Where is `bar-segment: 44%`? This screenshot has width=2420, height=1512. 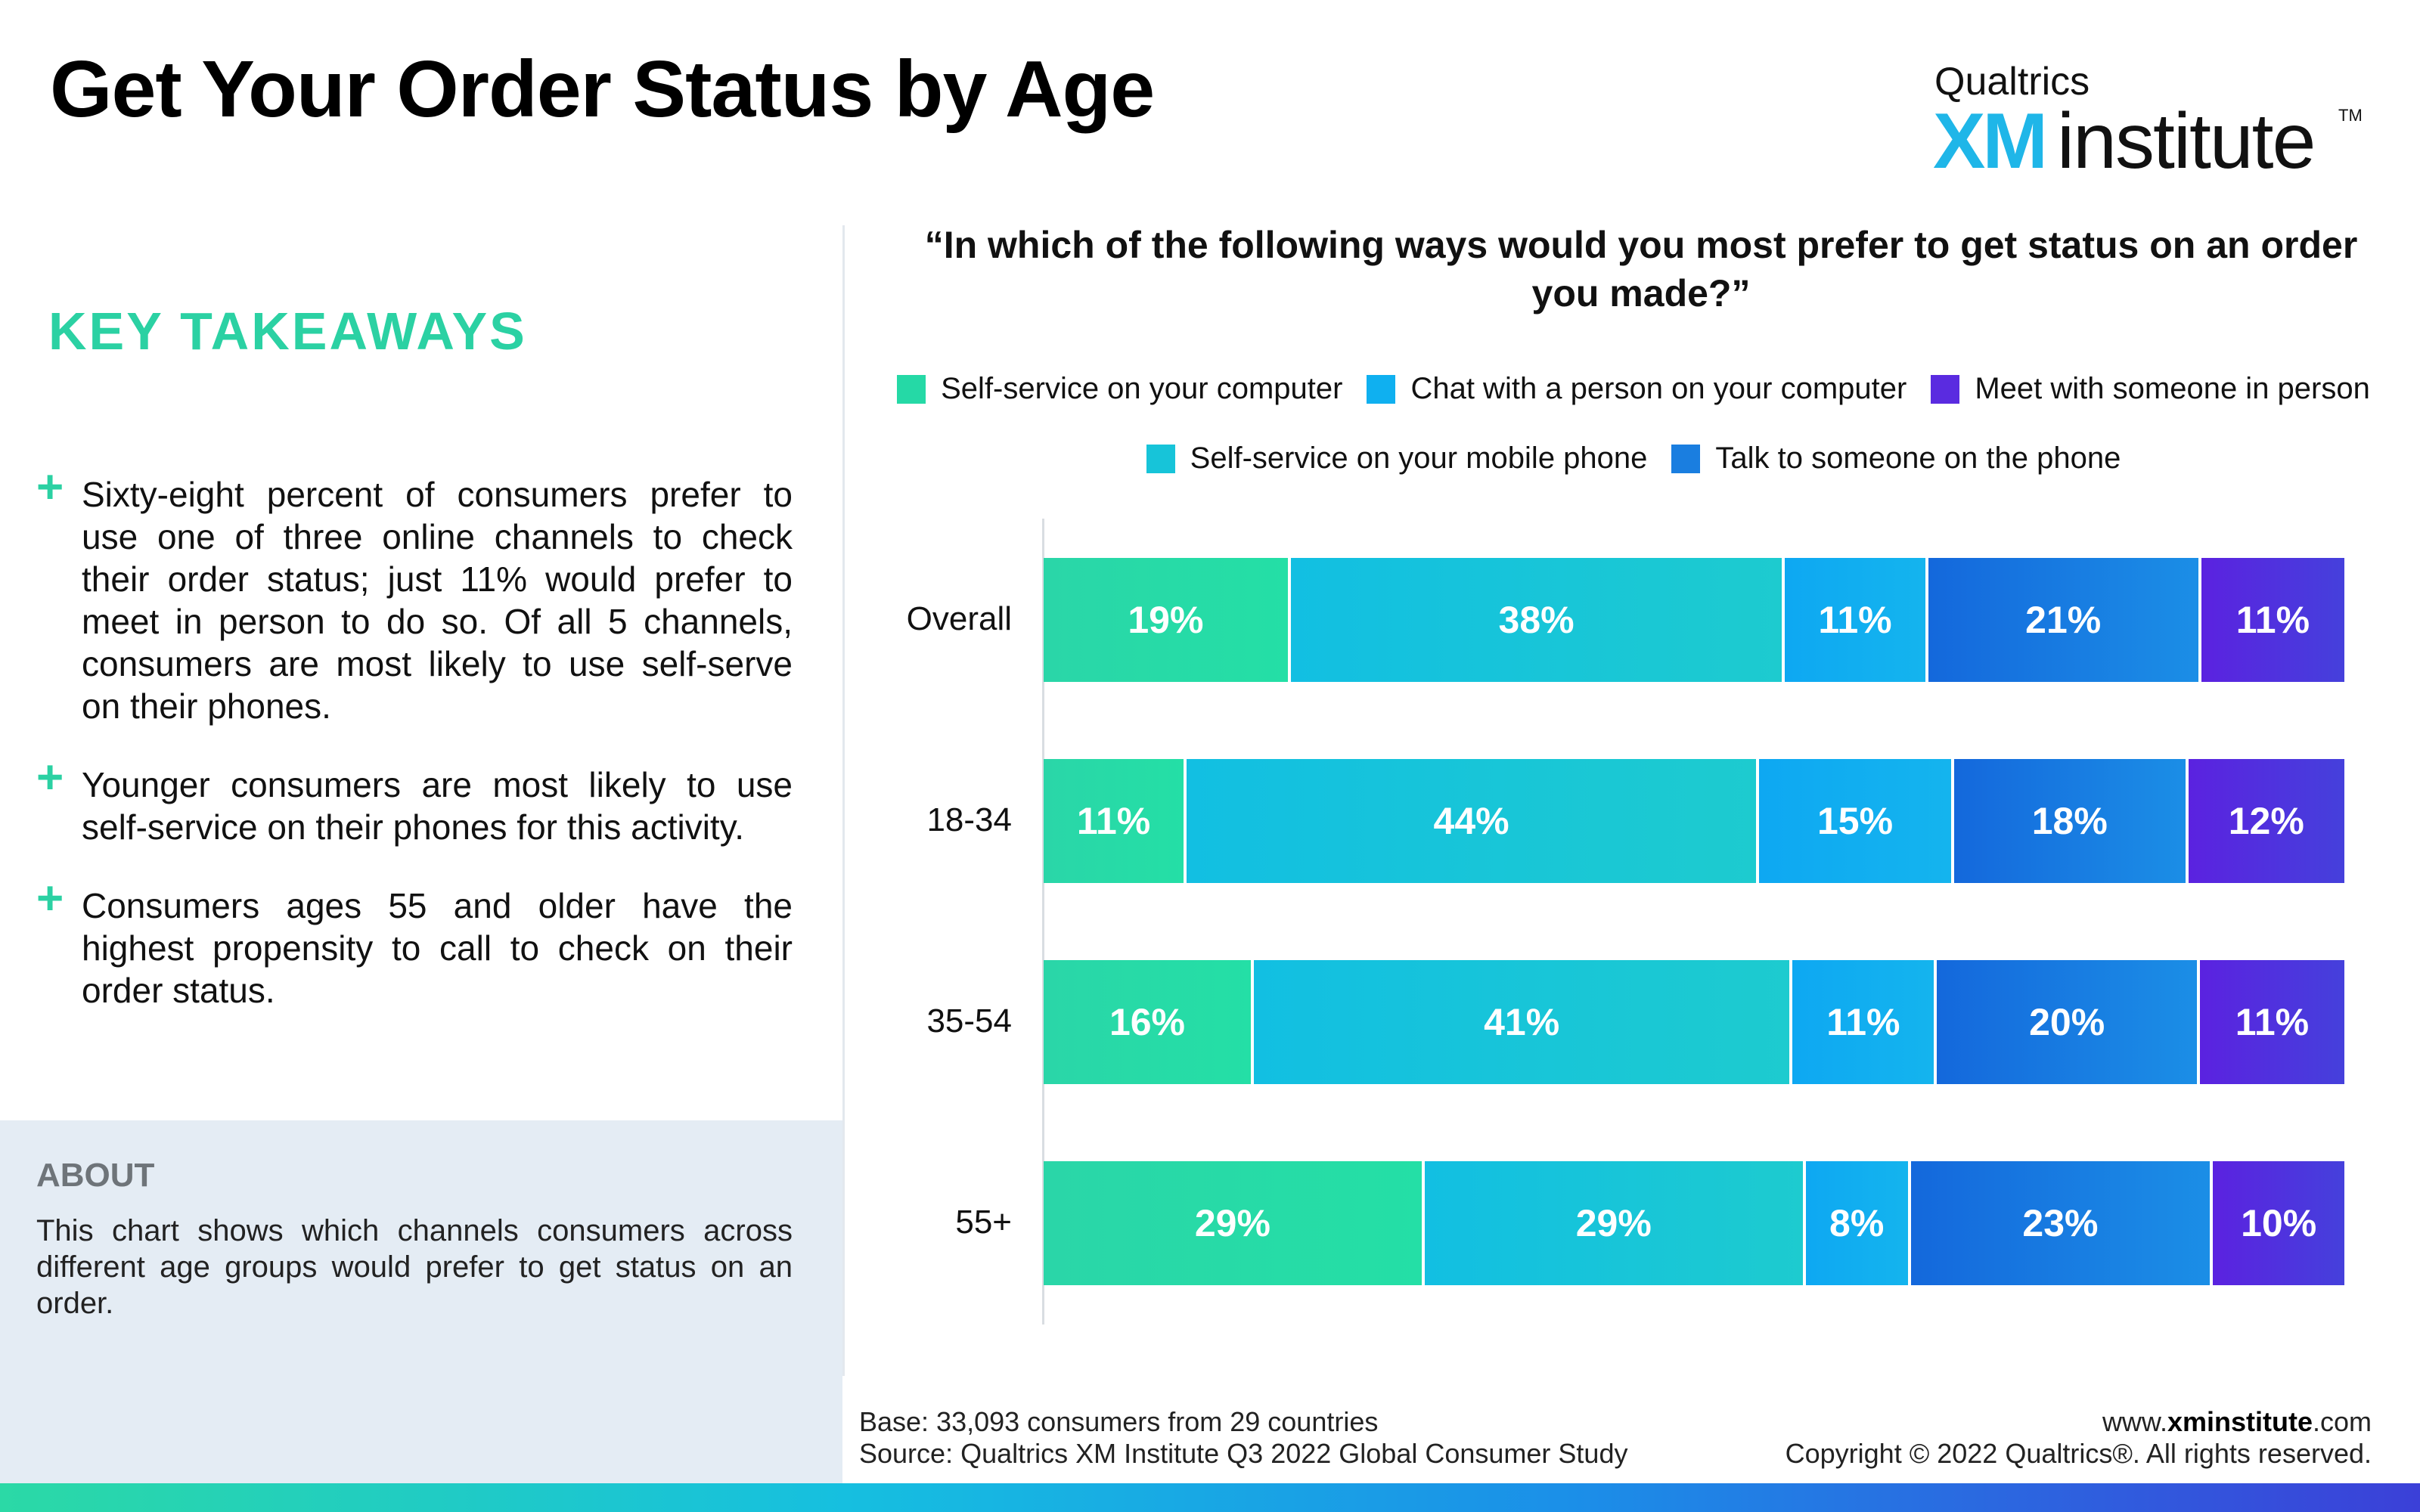 bar-segment: 44% is located at coordinates (1473, 821).